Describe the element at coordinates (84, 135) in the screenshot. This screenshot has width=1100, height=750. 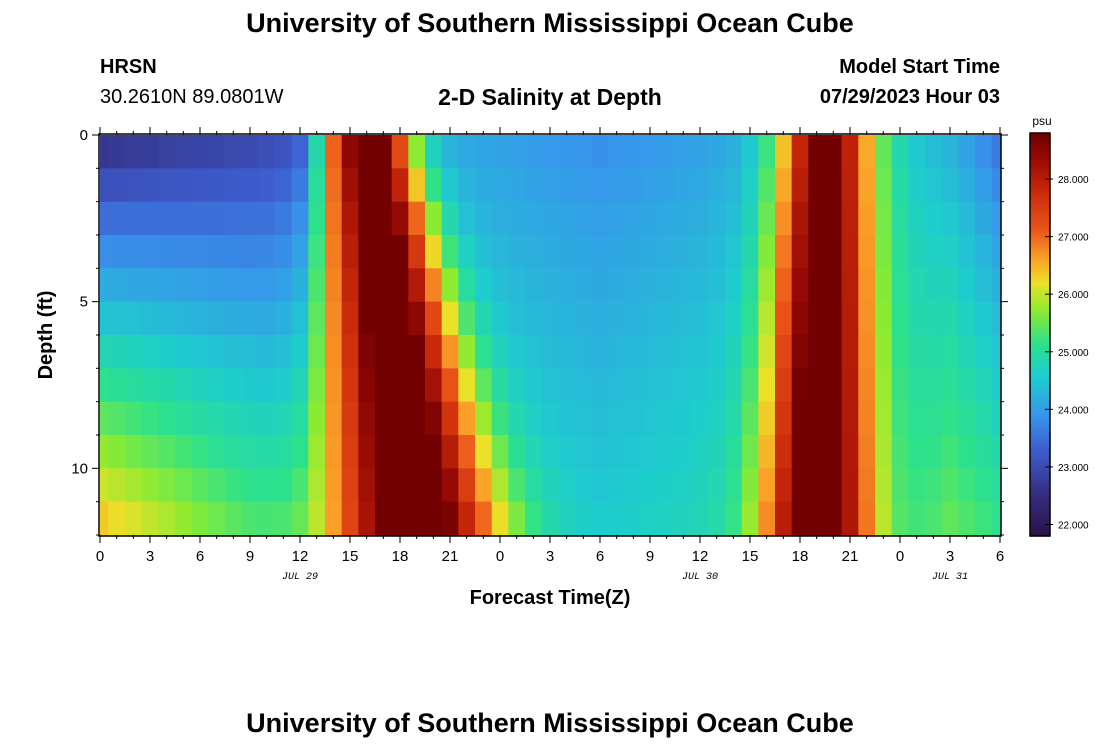
I see `y-tick-label: 0` at that location.